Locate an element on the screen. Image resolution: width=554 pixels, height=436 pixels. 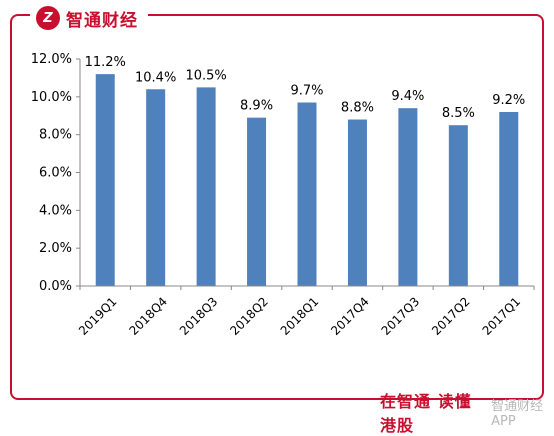
x-tick-label: 2017Q3 is located at coordinates (401, 316).